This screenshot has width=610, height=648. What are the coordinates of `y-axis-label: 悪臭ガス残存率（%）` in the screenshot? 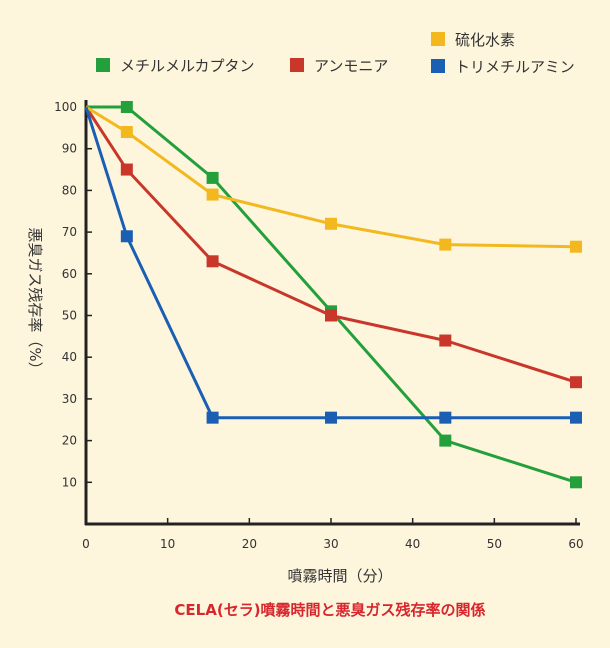 It's located at (35, 301).